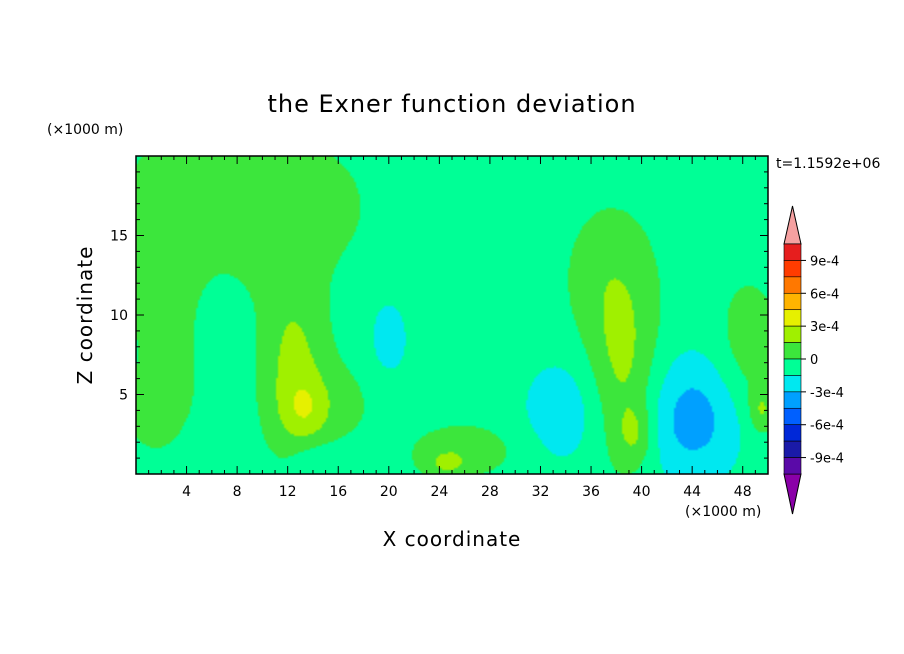 The height and width of the screenshot is (654, 904). What do you see at coordinates (288, 492) in the screenshot?
I see `x-tick-label: 12` at bounding box center [288, 492].